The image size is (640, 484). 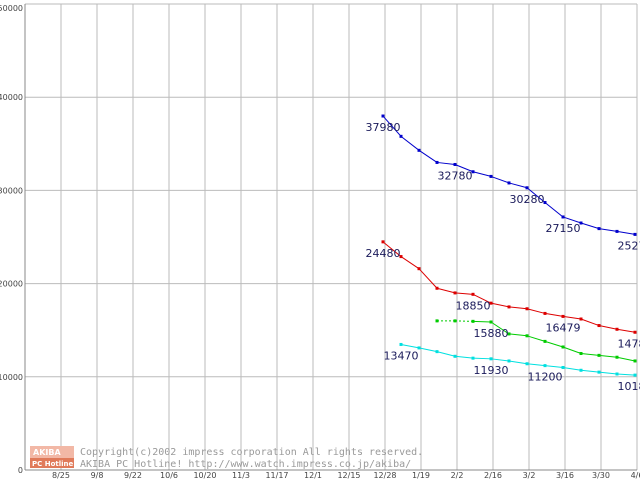 What do you see at coordinates (313, 475) in the screenshot?
I see `x-tick-label: 12/1` at bounding box center [313, 475].